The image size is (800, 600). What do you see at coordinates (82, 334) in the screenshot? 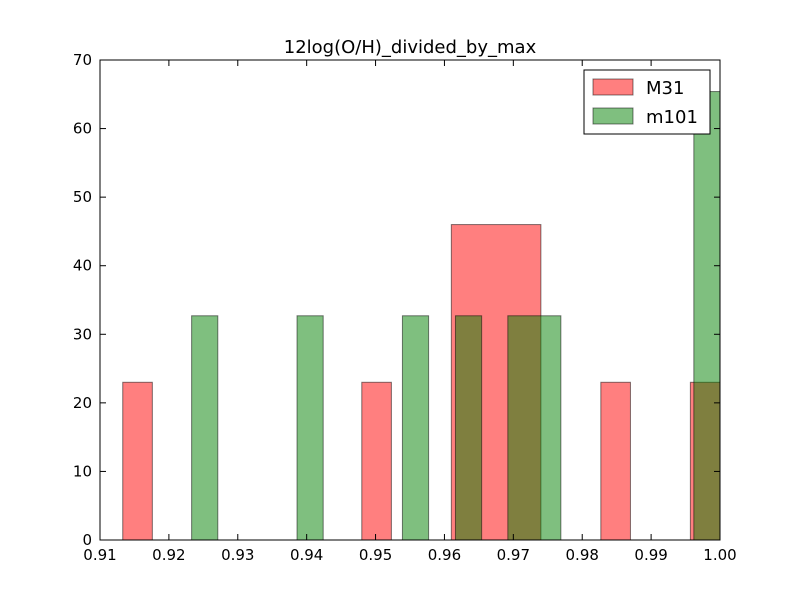
I see `y-tick-label: 30` at bounding box center [82, 334].